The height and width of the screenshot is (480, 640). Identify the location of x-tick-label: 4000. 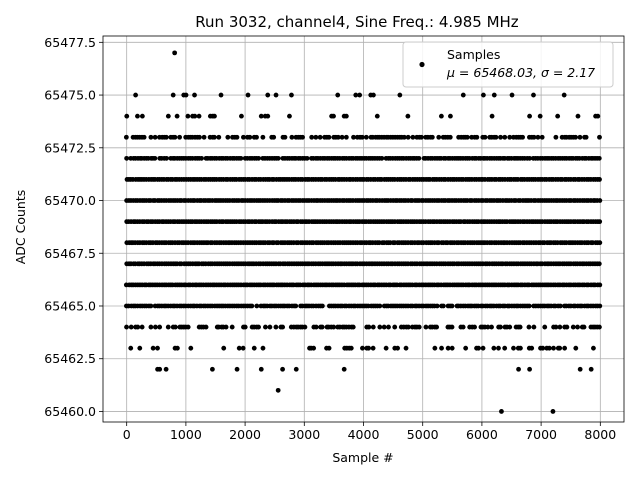
(364, 434).